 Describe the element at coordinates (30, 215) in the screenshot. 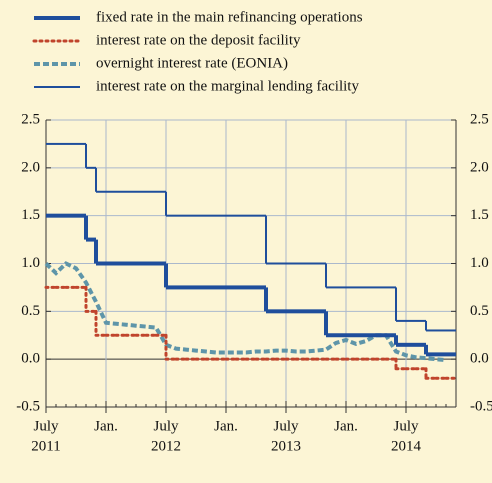

I see `y-tick-label: 1.5` at that location.